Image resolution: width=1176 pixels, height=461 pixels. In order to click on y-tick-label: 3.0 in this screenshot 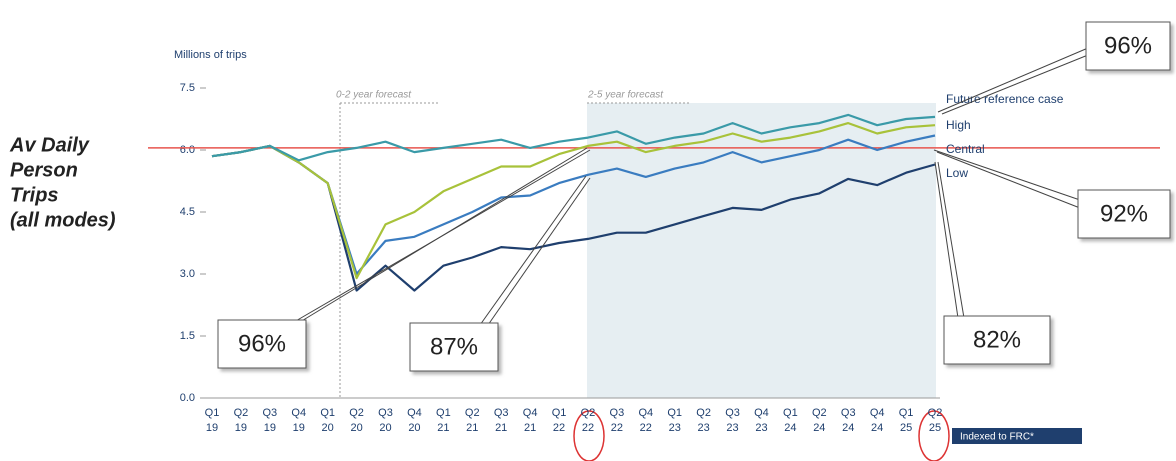, I will do `click(187, 274)`.